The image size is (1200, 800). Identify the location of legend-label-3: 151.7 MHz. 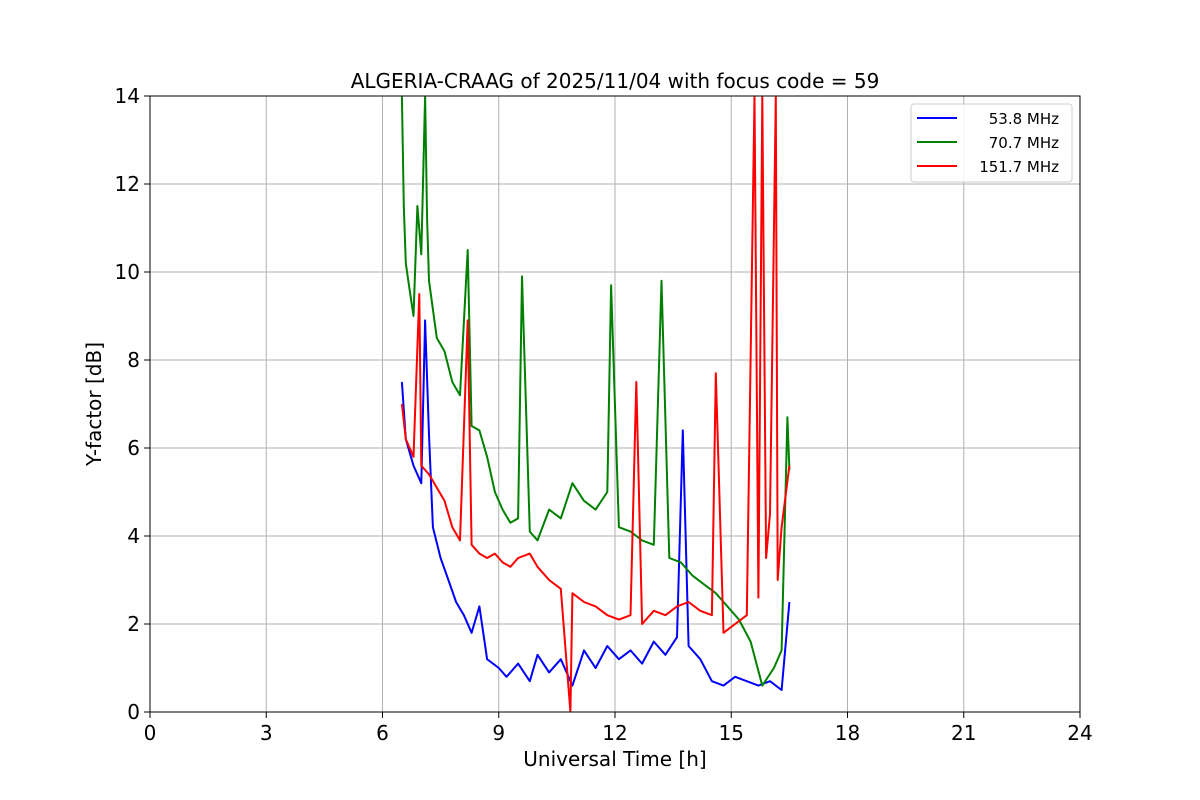
(1019, 167).